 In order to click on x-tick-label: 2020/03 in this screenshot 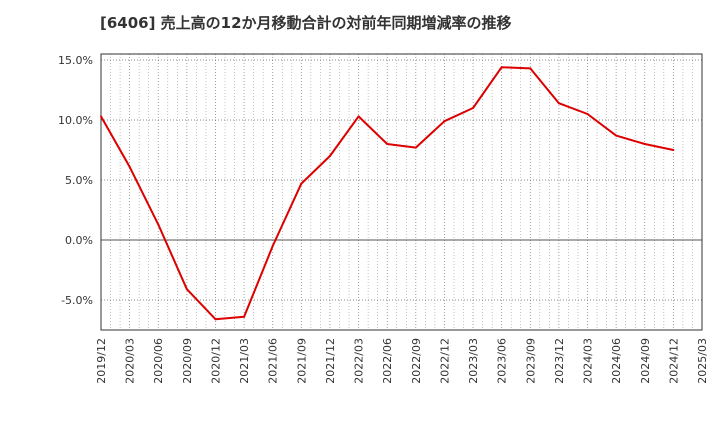, I will do `click(130, 361)`.